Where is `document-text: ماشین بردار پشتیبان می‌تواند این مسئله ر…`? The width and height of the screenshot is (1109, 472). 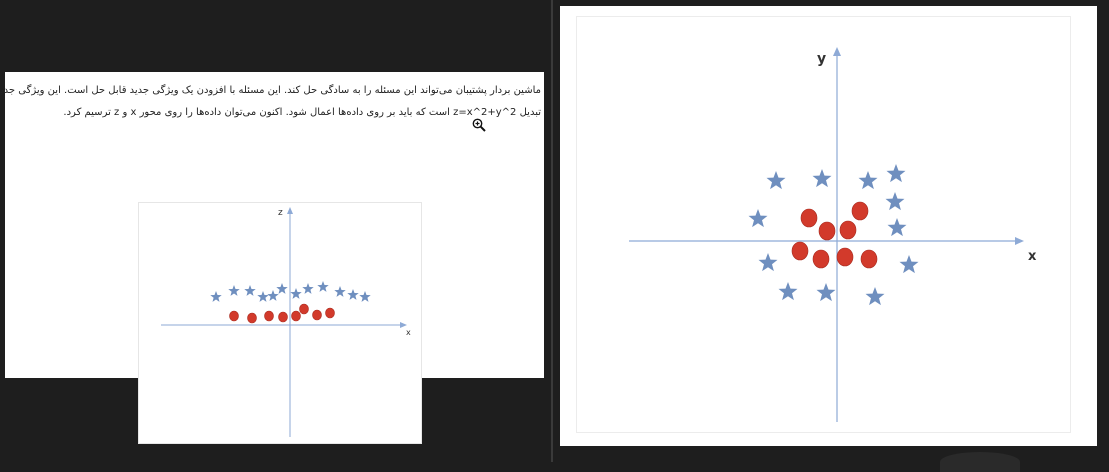
document-text: ماشین بردار پشتیبان می‌تواند این مسئله ر… is located at coordinates (270, 102).